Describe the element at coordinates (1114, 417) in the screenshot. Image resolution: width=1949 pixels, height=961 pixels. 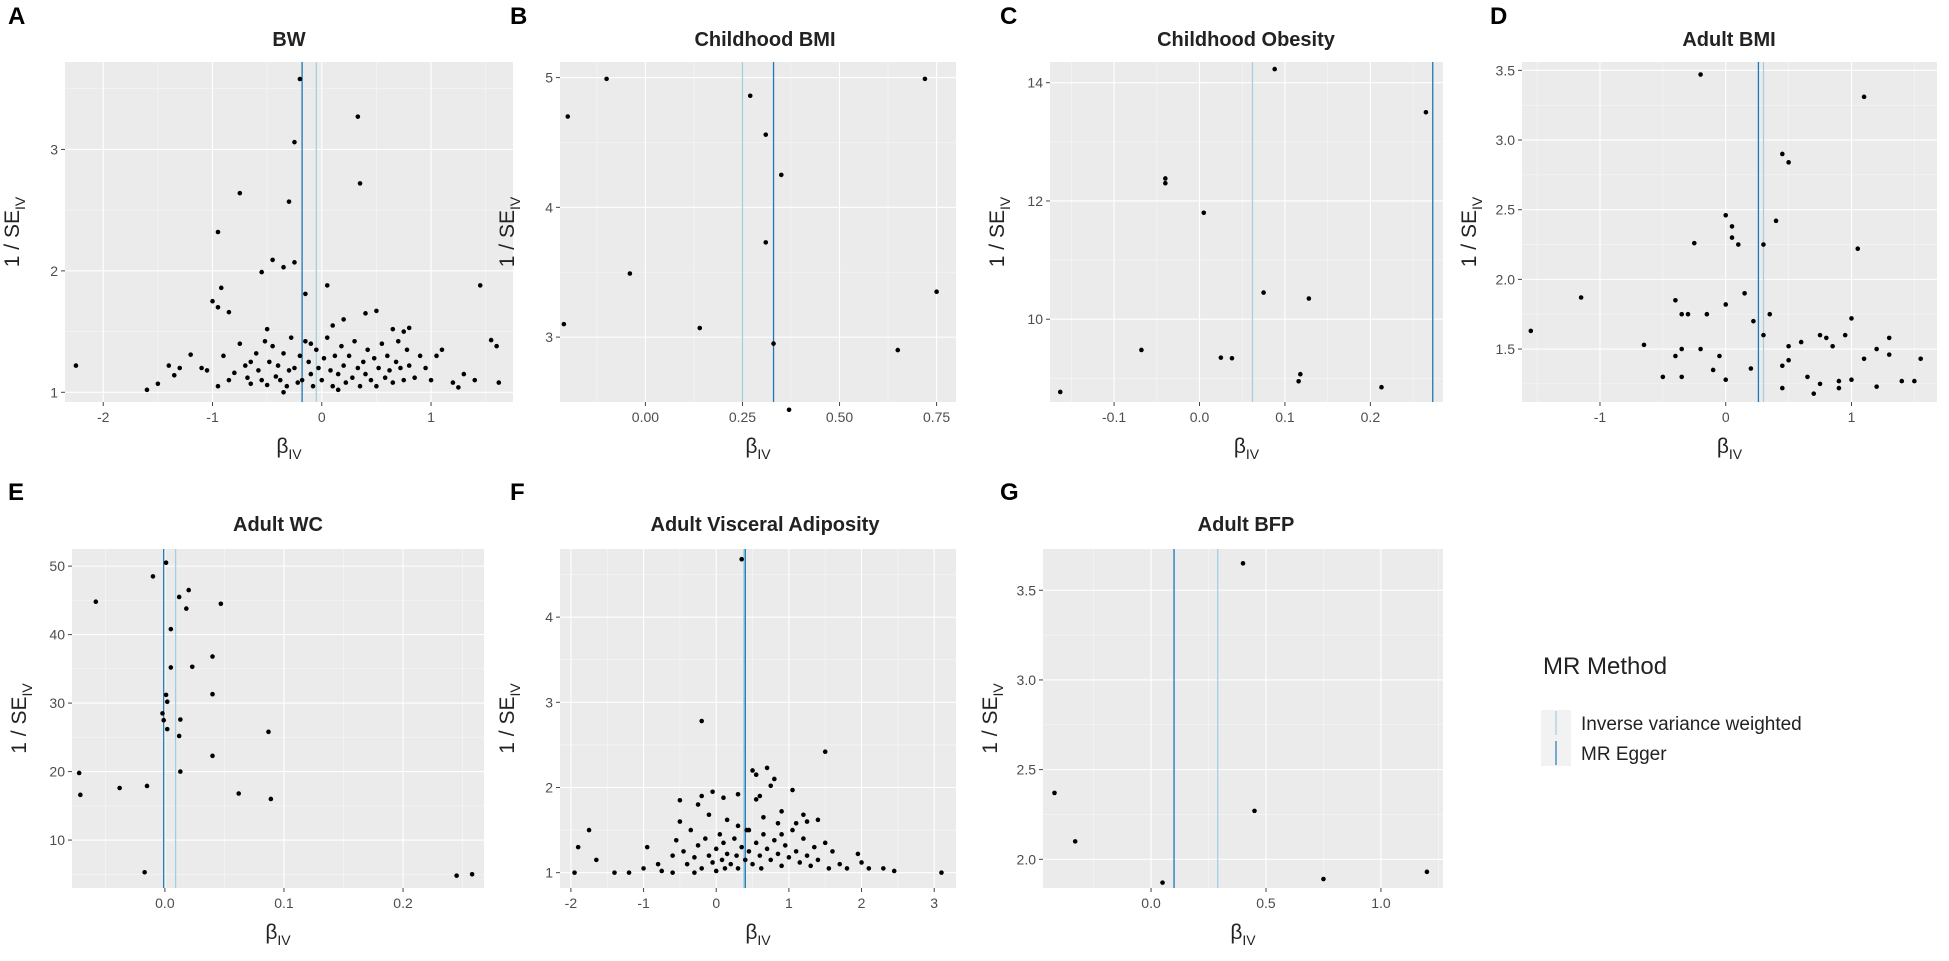
I see `x-tick-label: -0.1` at that location.